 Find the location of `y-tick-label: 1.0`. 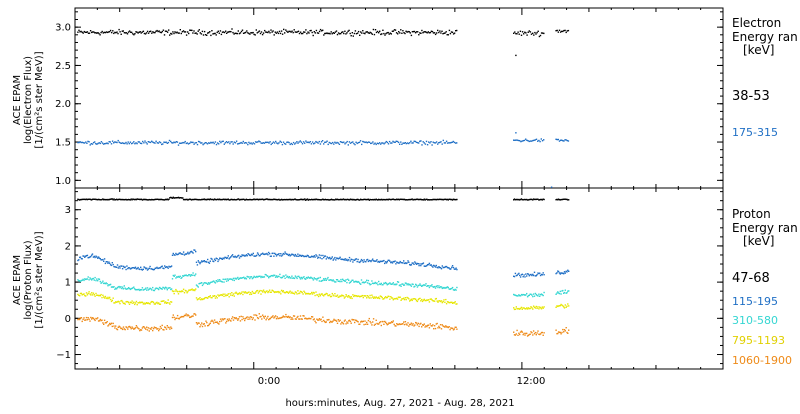

y-tick-label: 1.0 is located at coordinates (63, 181).